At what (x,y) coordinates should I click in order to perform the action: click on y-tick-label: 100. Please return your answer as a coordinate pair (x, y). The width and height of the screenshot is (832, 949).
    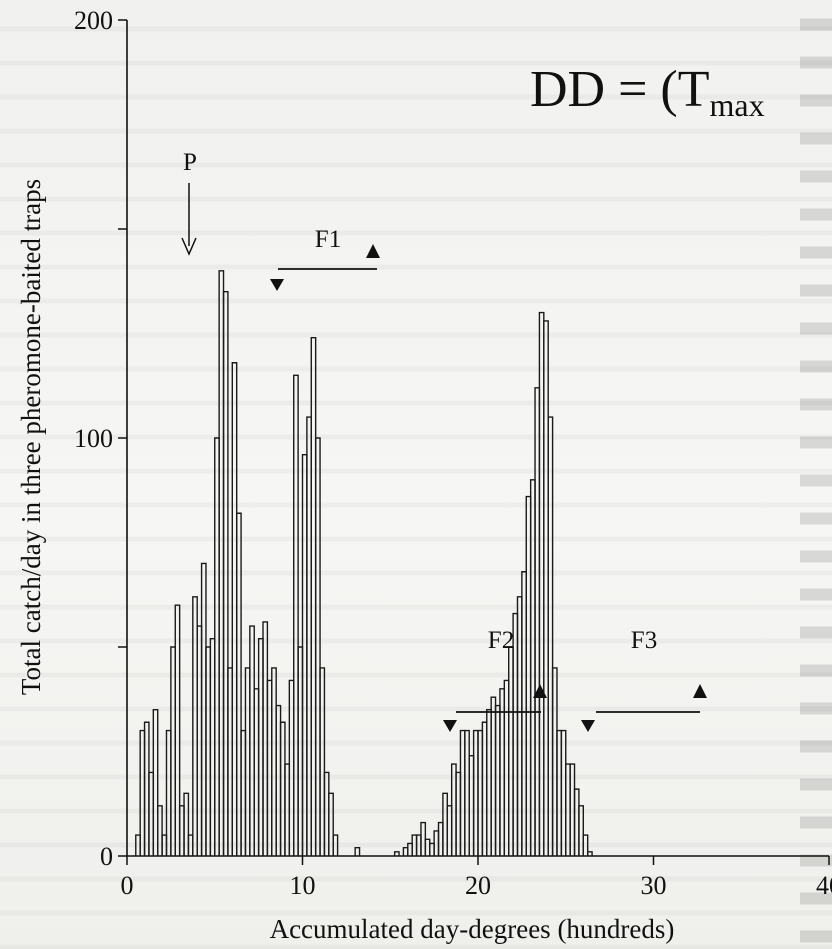
    Looking at the image, I should click on (93, 438).